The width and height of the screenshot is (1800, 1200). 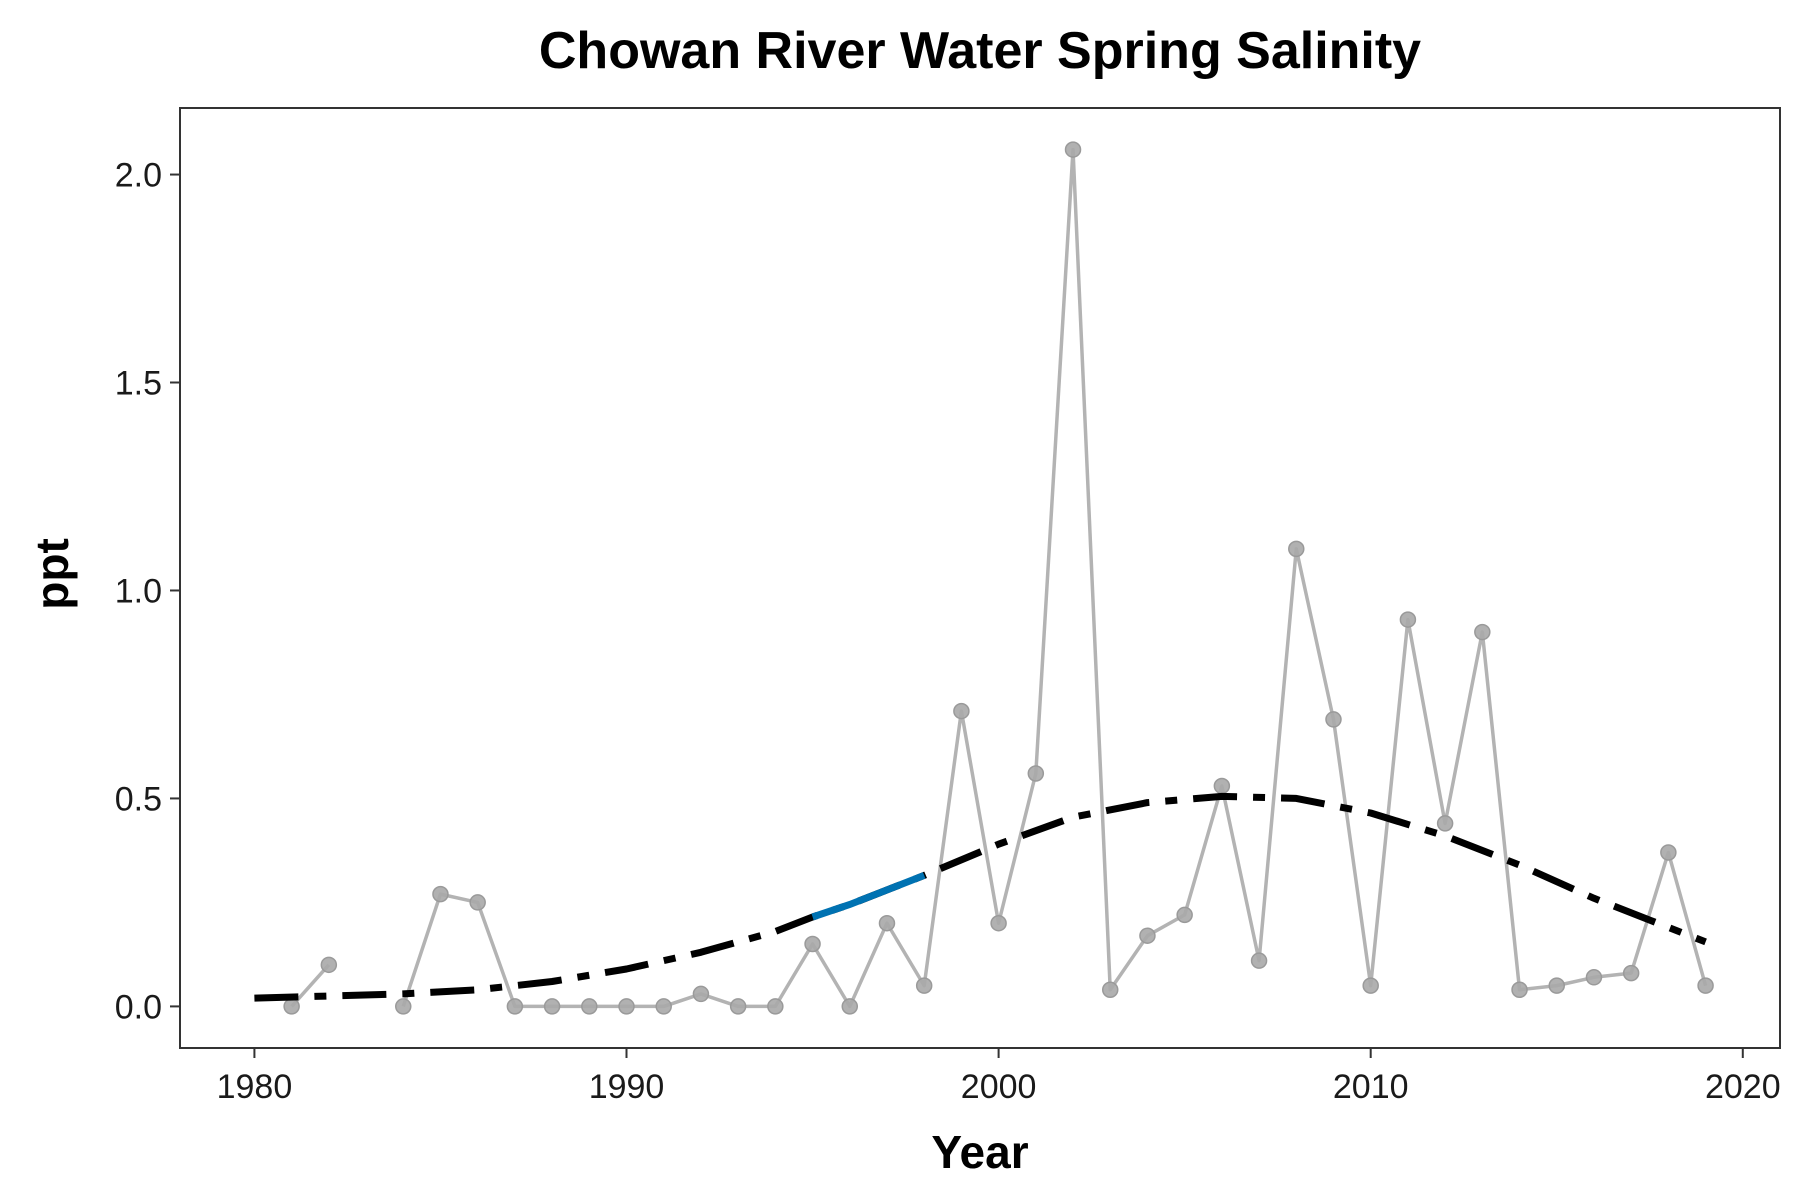 What do you see at coordinates (850, 1006) in the screenshot?
I see `data-point-1996` at bounding box center [850, 1006].